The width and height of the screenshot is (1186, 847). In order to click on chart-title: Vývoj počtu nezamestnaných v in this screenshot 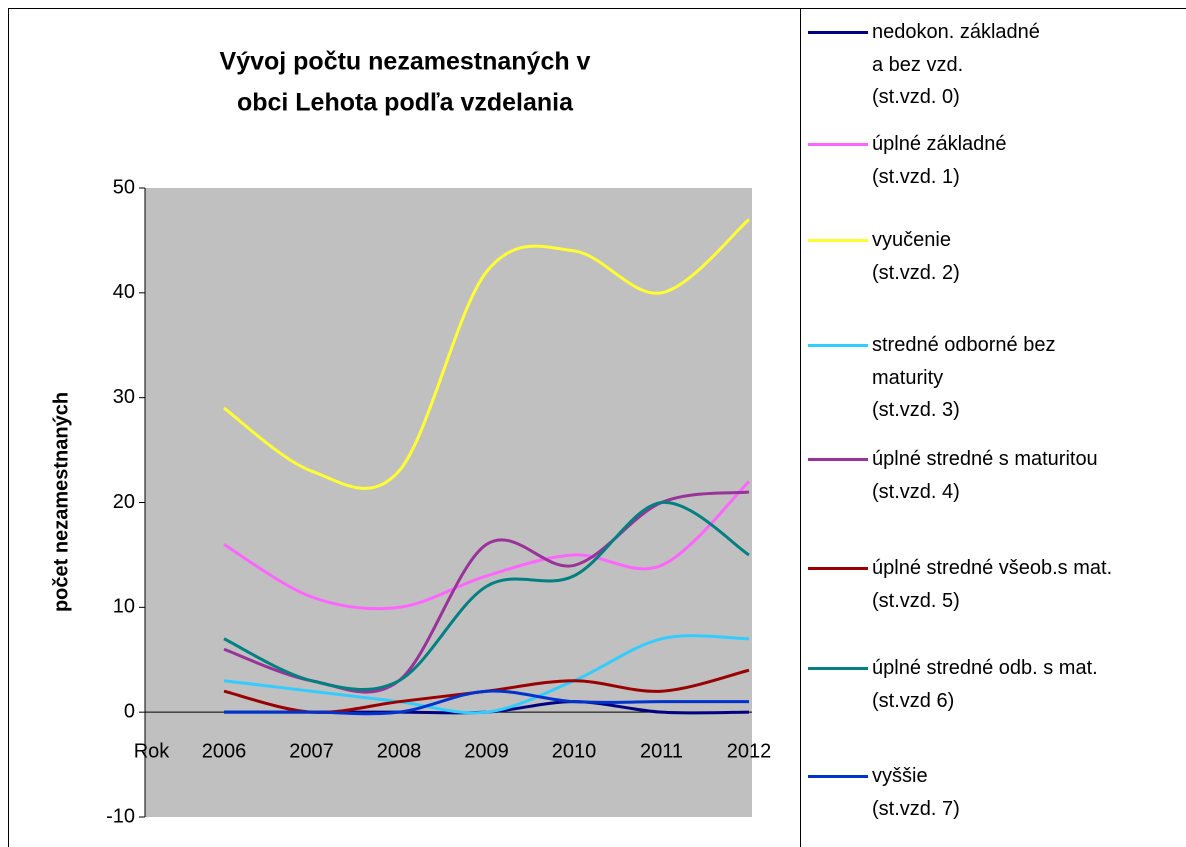, I will do `click(405, 62)`.